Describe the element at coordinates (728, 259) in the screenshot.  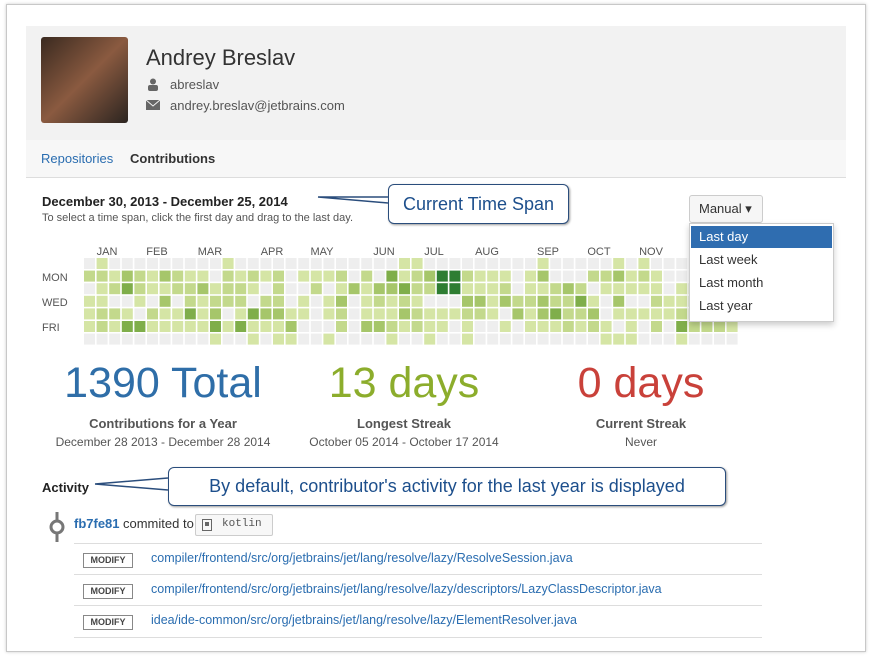
I see `menu-option: Last week` at that location.